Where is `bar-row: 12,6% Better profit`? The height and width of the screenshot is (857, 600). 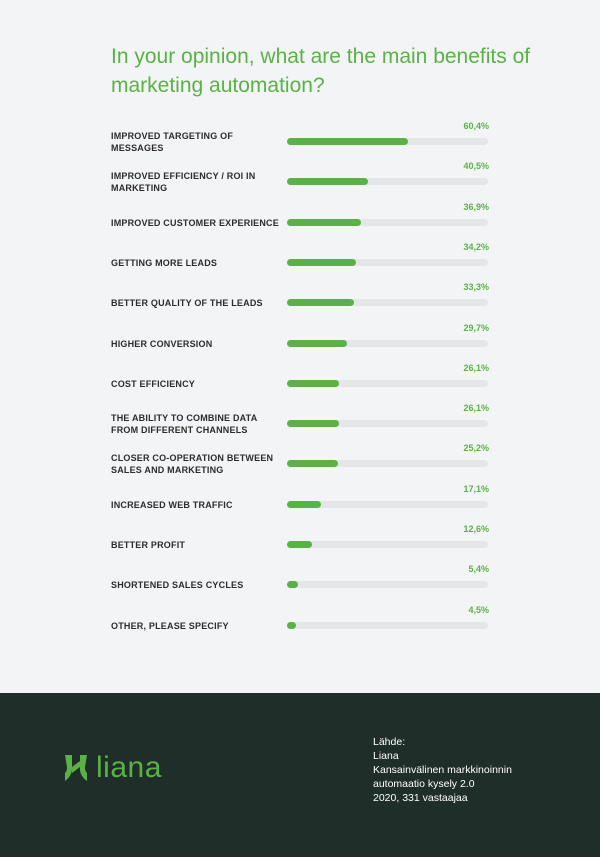 bar-row: 12,6% Better profit is located at coordinates (300, 544).